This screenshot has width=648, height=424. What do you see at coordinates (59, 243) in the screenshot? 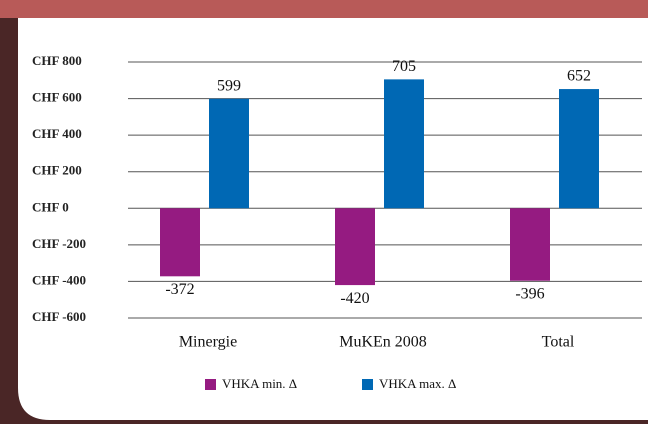
I see `y-tick-label: CHF -200` at bounding box center [59, 243].